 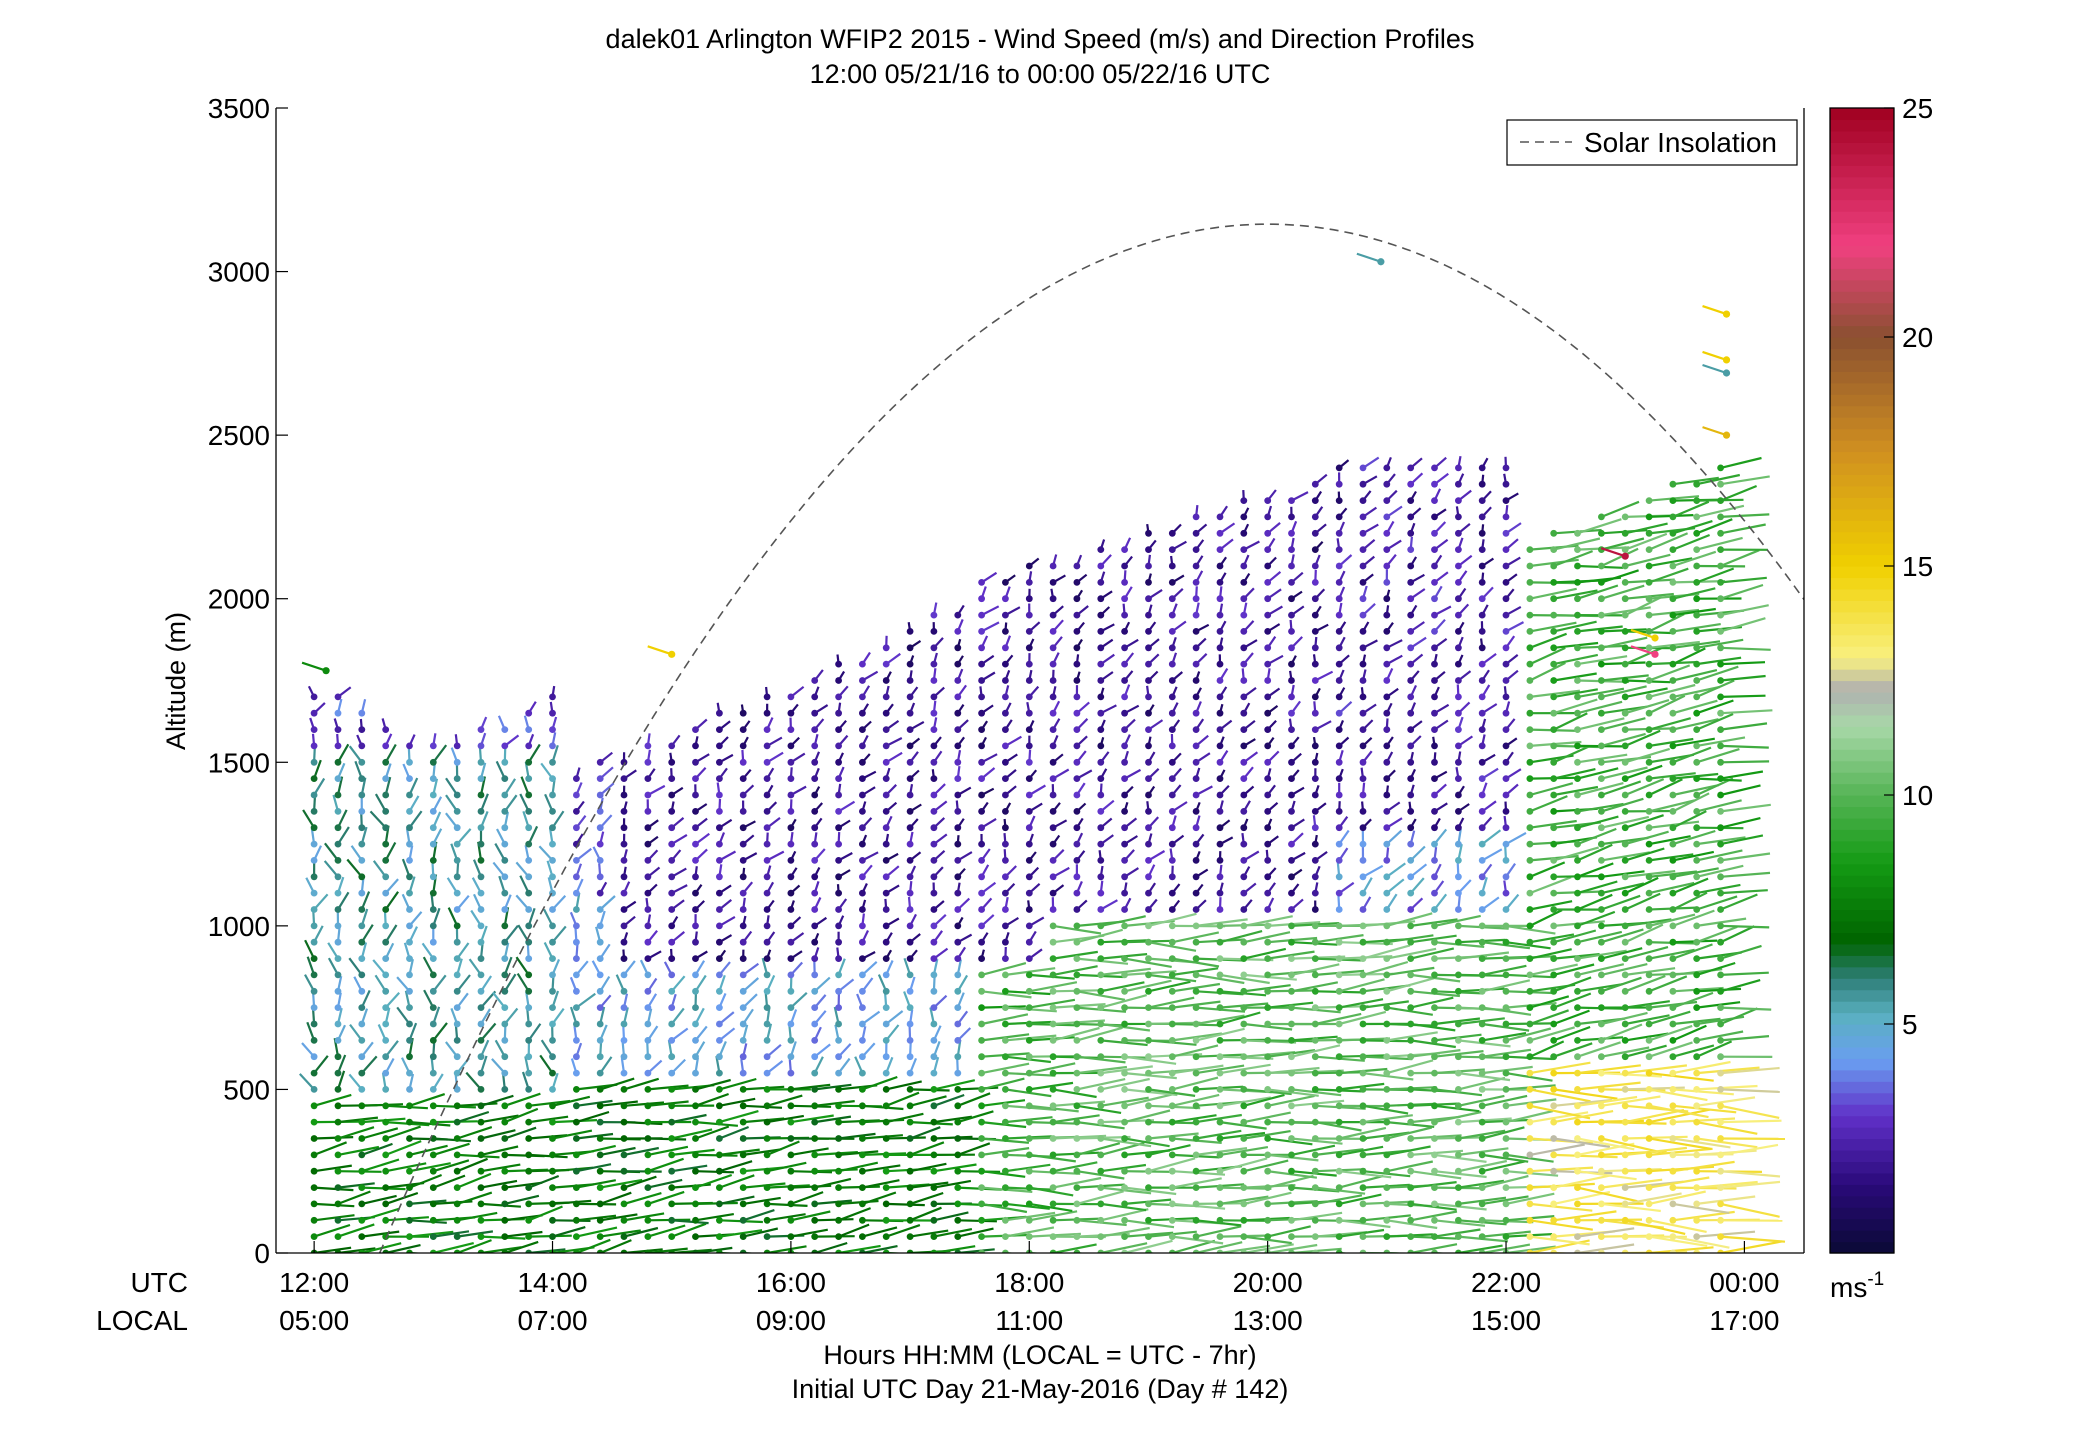 What do you see at coordinates (1506, 1320) in the screenshot?
I see `x-tick-label-local: 15:00` at bounding box center [1506, 1320].